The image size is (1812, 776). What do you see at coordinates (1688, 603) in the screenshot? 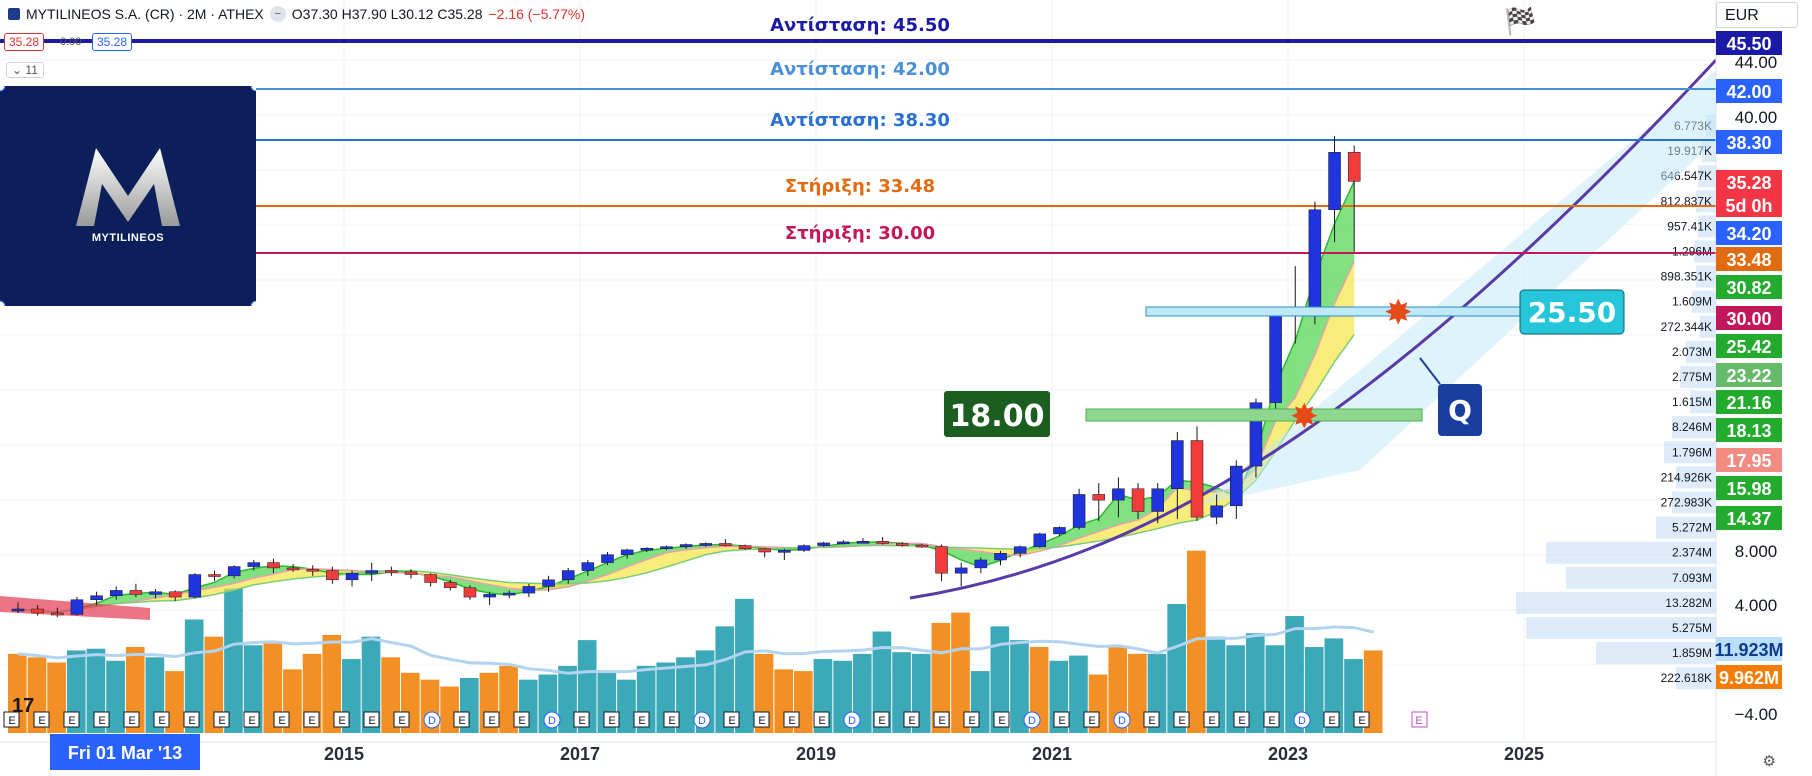
I see `volume-profile-label: 13.282M` at bounding box center [1688, 603].